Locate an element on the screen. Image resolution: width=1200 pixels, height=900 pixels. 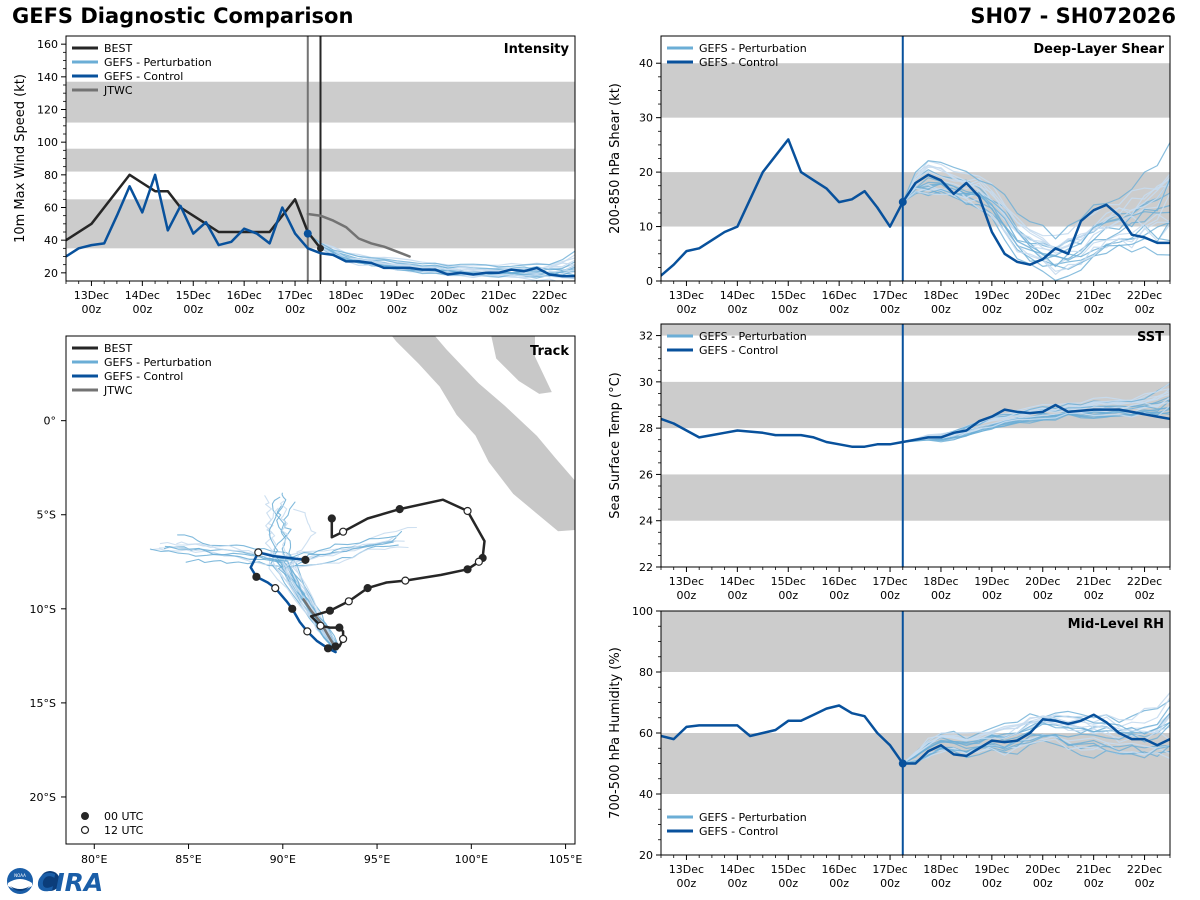
control-12utc-marker is located at coordinates (307, 631).